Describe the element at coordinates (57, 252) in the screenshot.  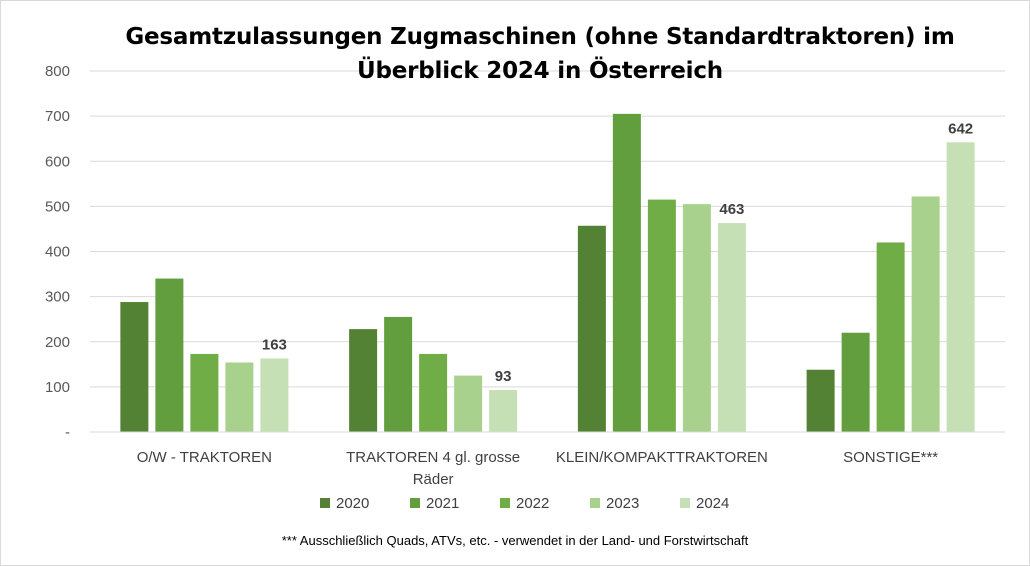
I see `y-tick-label: 400` at that location.